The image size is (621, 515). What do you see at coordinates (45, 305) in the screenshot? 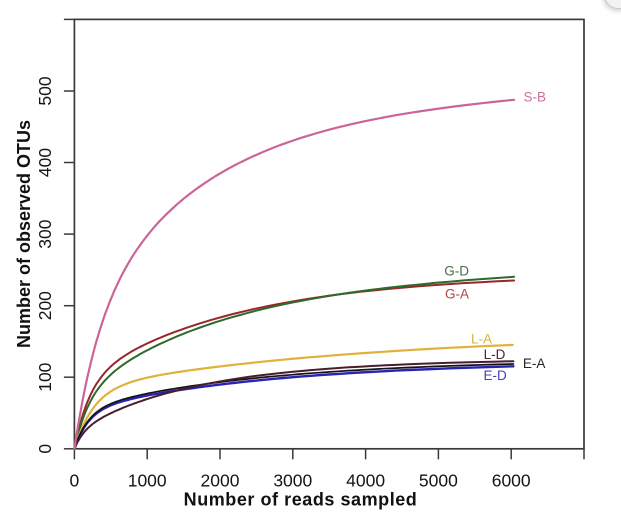
I see `svg-text: 200` at bounding box center [45, 305].